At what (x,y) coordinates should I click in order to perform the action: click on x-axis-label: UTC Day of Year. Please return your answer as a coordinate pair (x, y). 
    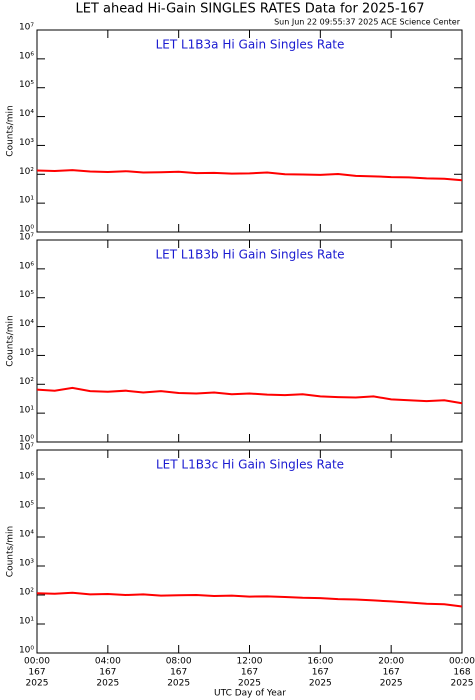
    Looking at the image, I should click on (250, 694).